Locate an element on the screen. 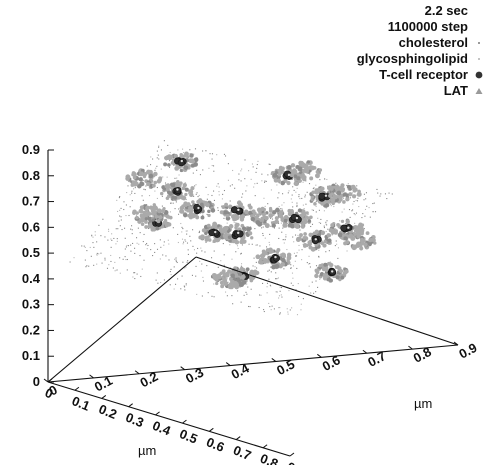 The height and width of the screenshot is (465, 496). y-tick-label: 0.7 is located at coordinates (376, 359).